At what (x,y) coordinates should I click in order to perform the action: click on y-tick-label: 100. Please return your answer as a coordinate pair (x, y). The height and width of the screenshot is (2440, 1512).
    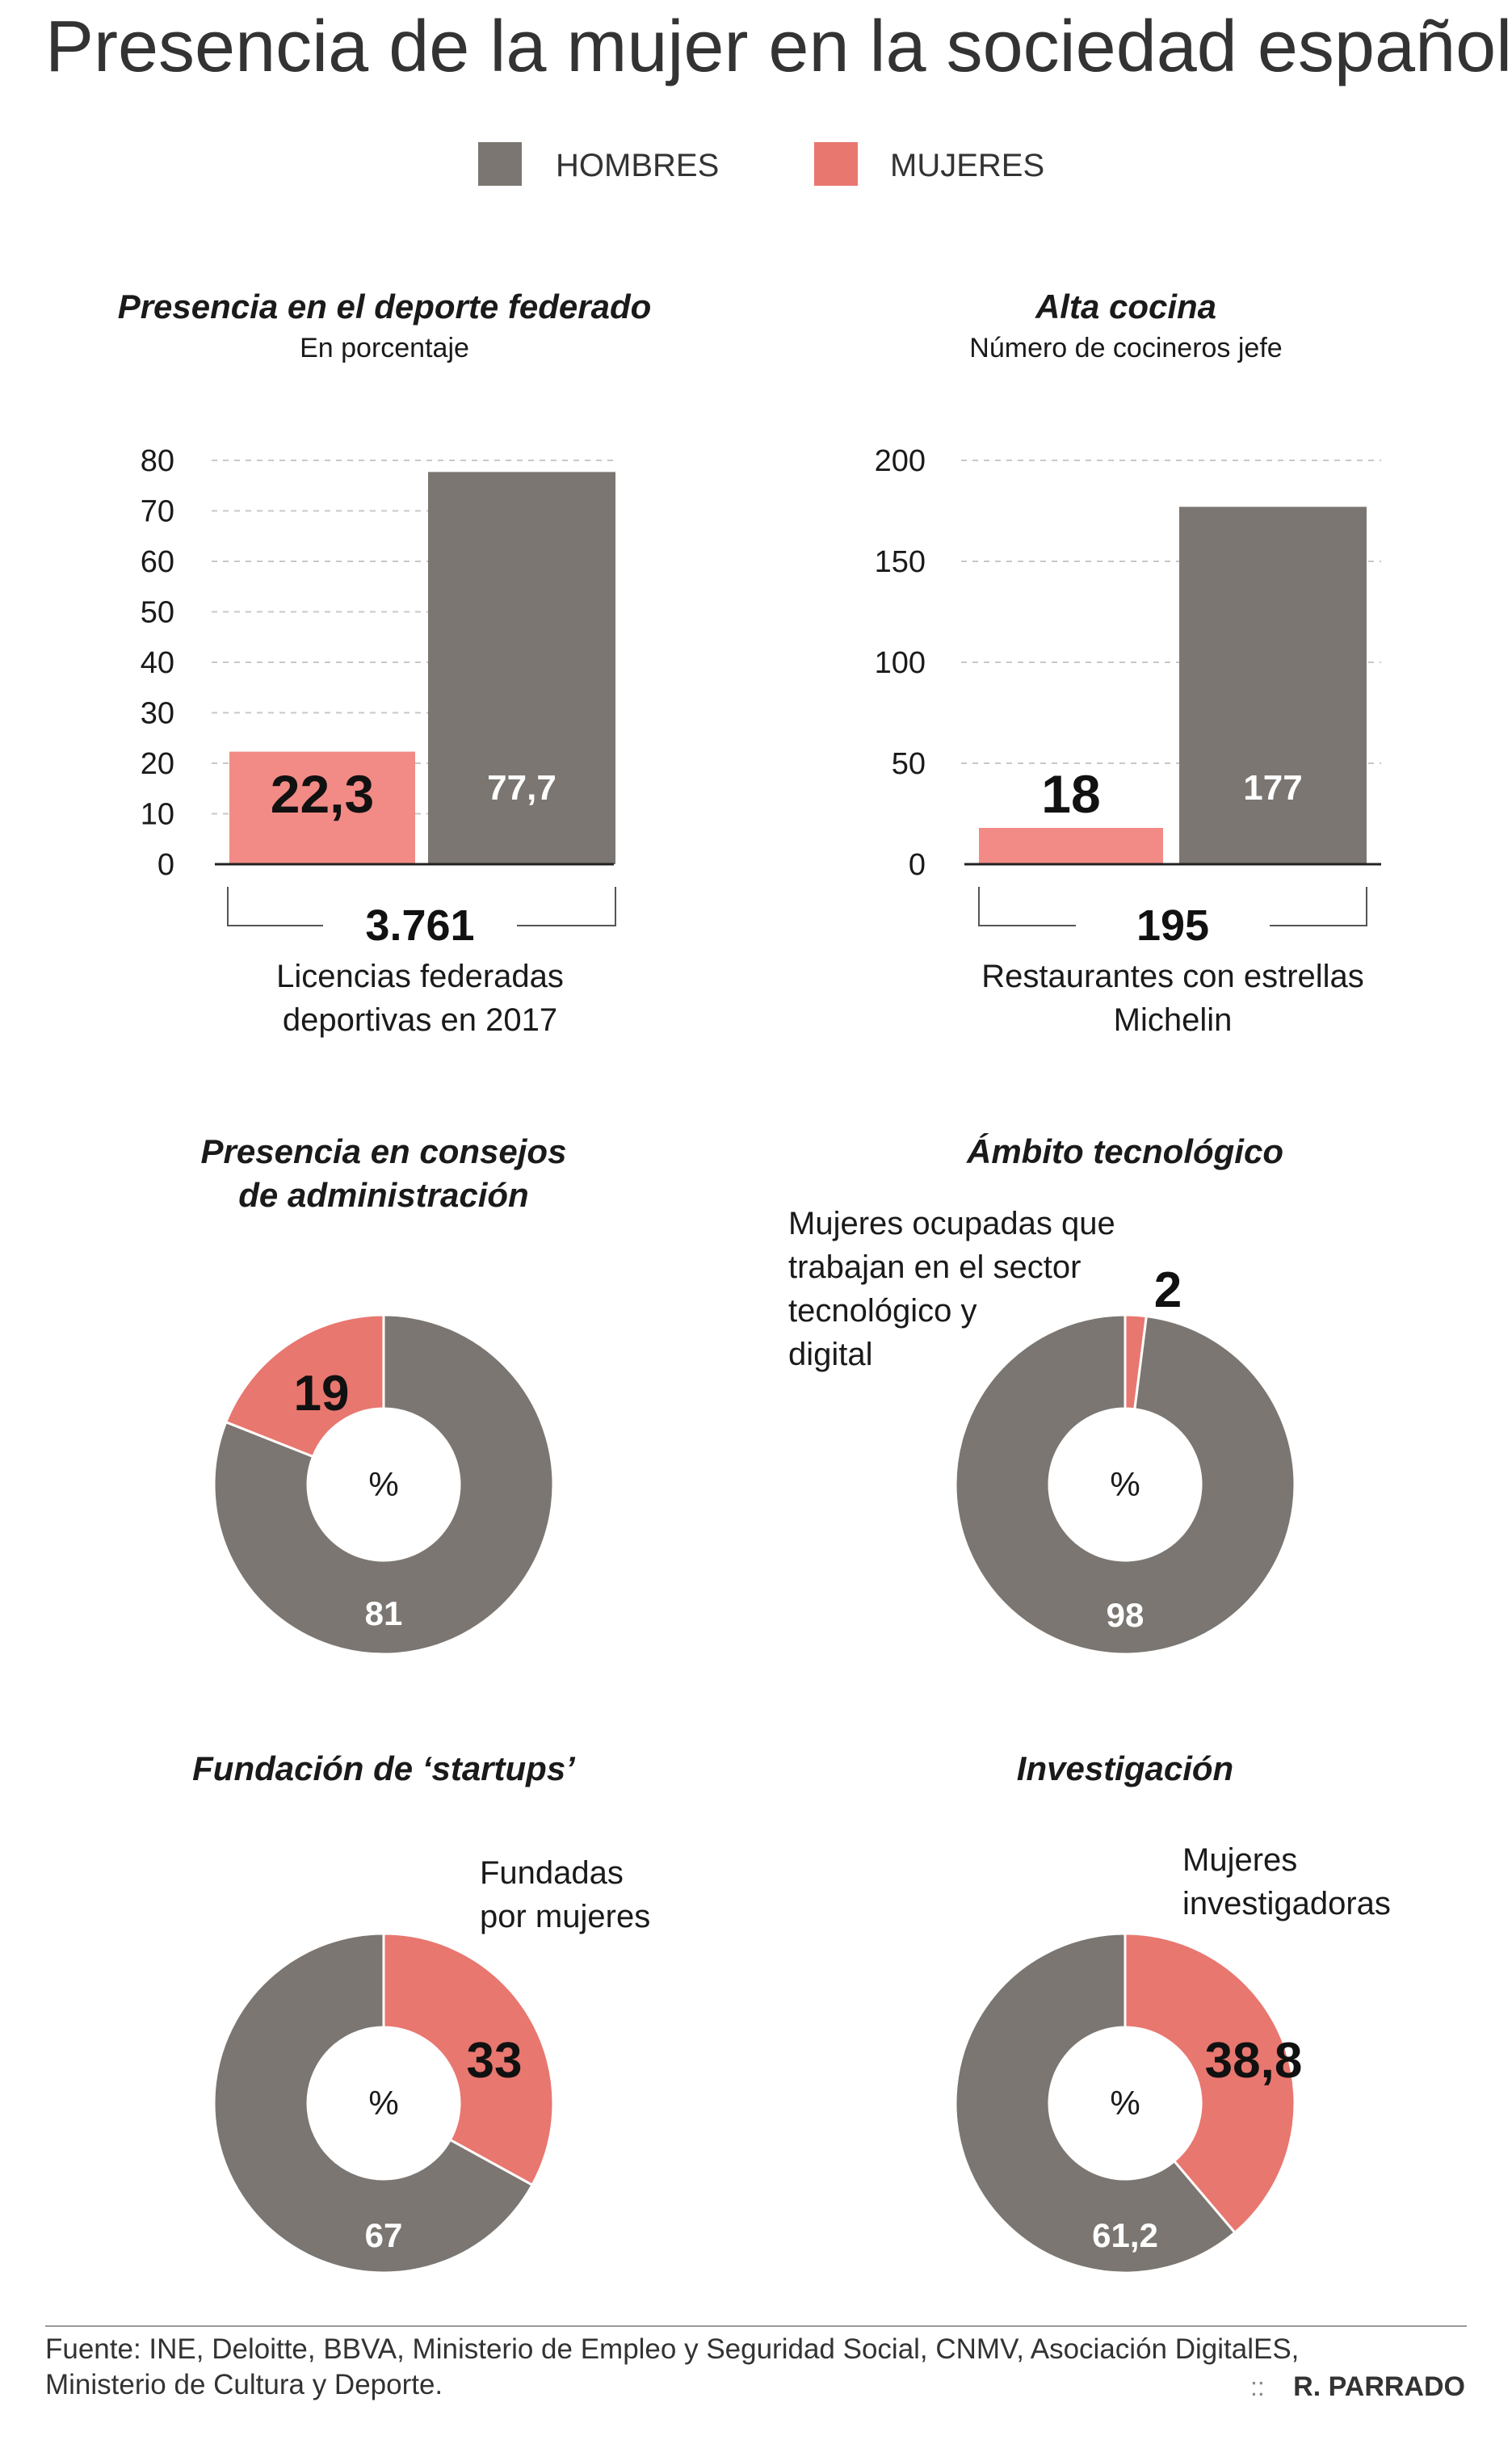
    Looking at the image, I should click on (900, 663).